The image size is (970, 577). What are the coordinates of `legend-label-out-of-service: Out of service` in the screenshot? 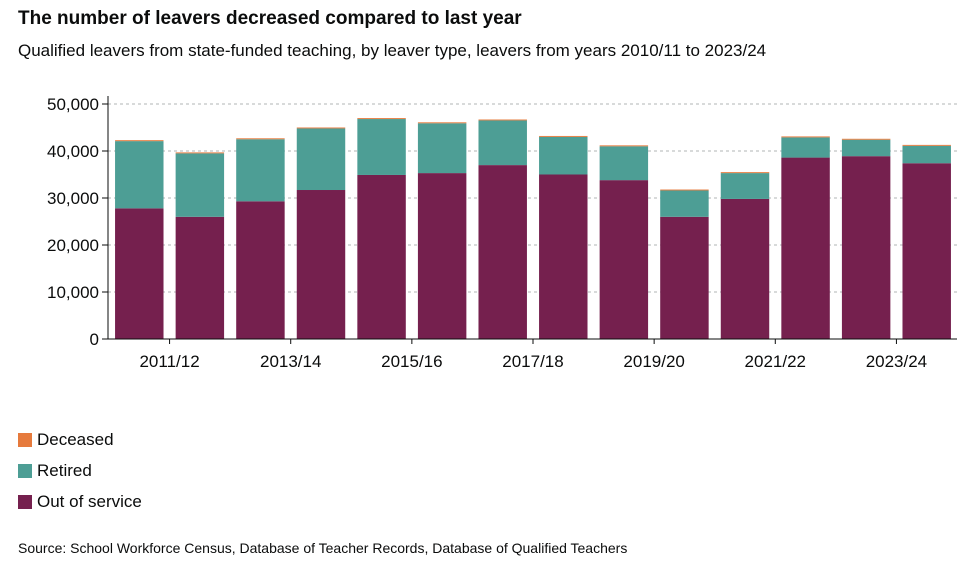 It's located at (89, 501).